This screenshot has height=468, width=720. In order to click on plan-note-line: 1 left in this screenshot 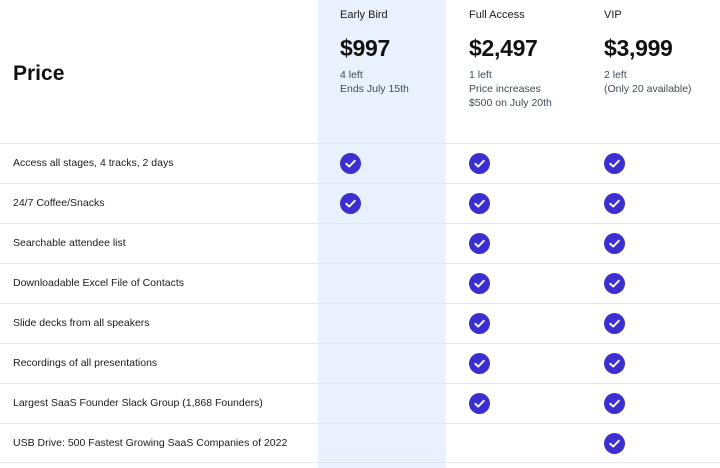, I will do `click(480, 75)`.